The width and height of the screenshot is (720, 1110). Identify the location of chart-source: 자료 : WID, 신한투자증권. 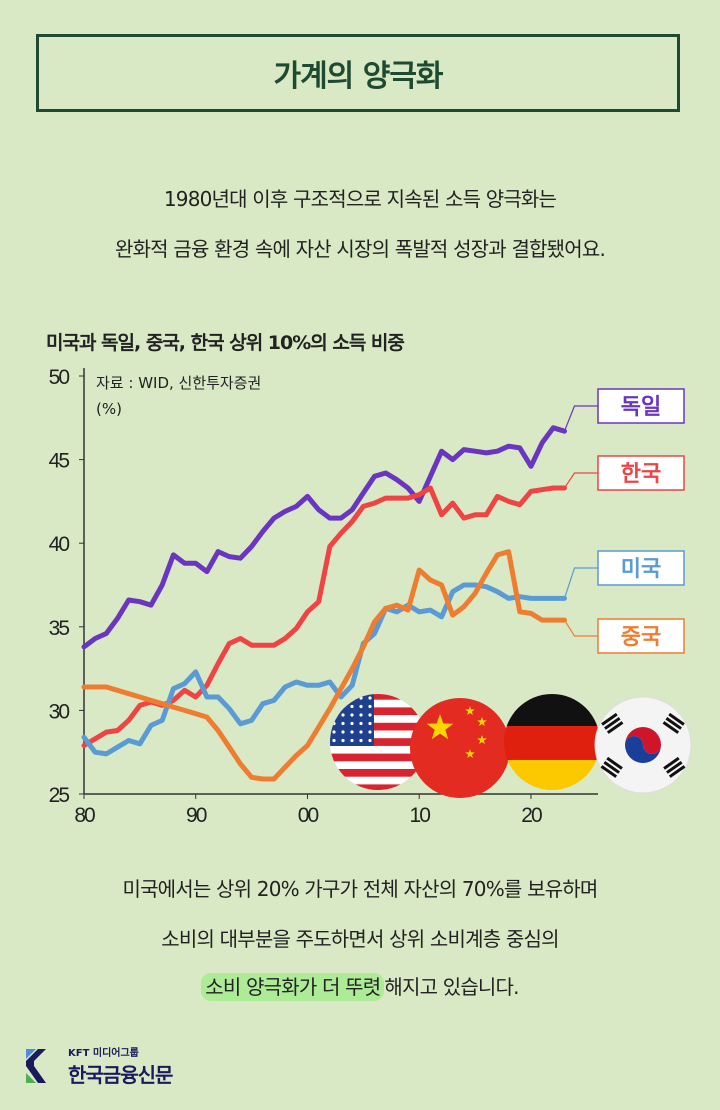
(178, 383).